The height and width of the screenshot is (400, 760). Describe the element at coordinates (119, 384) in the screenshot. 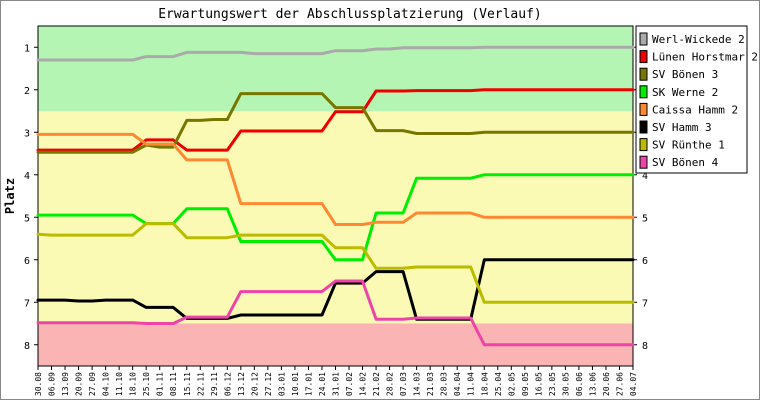

I see `x-tick-label: 11.10` at that location.